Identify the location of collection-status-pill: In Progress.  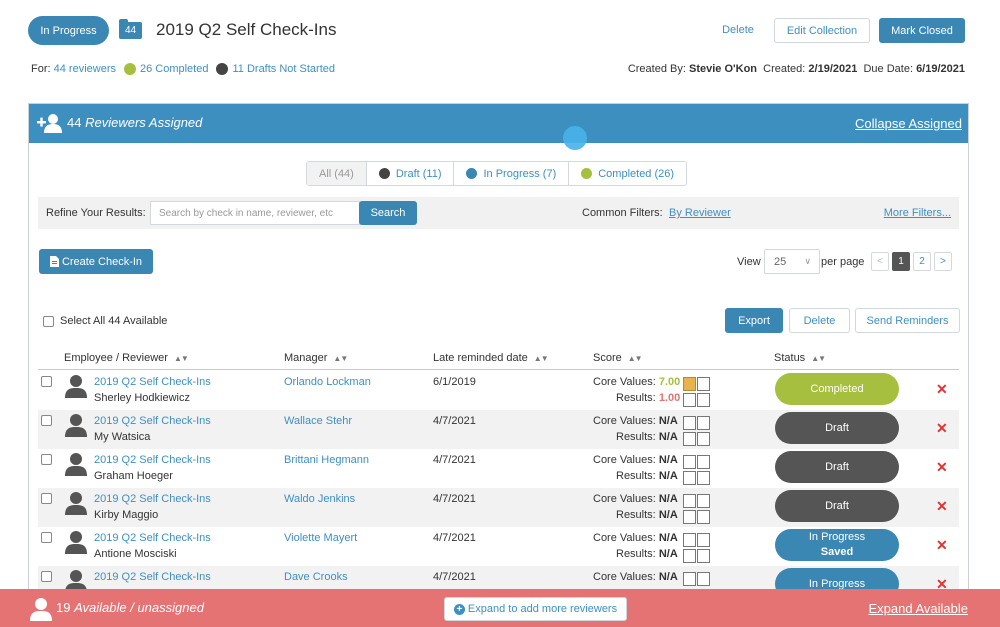
(68, 30).